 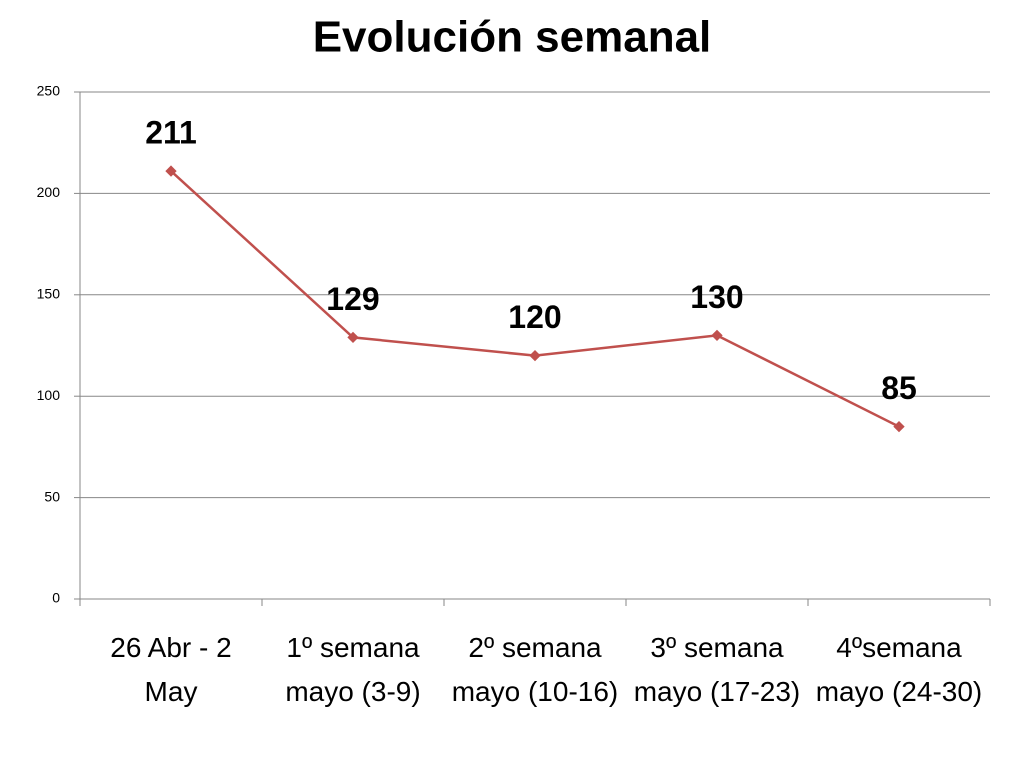 What do you see at coordinates (49, 395) in the screenshot?
I see `y-tick-label: 100` at bounding box center [49, 395].